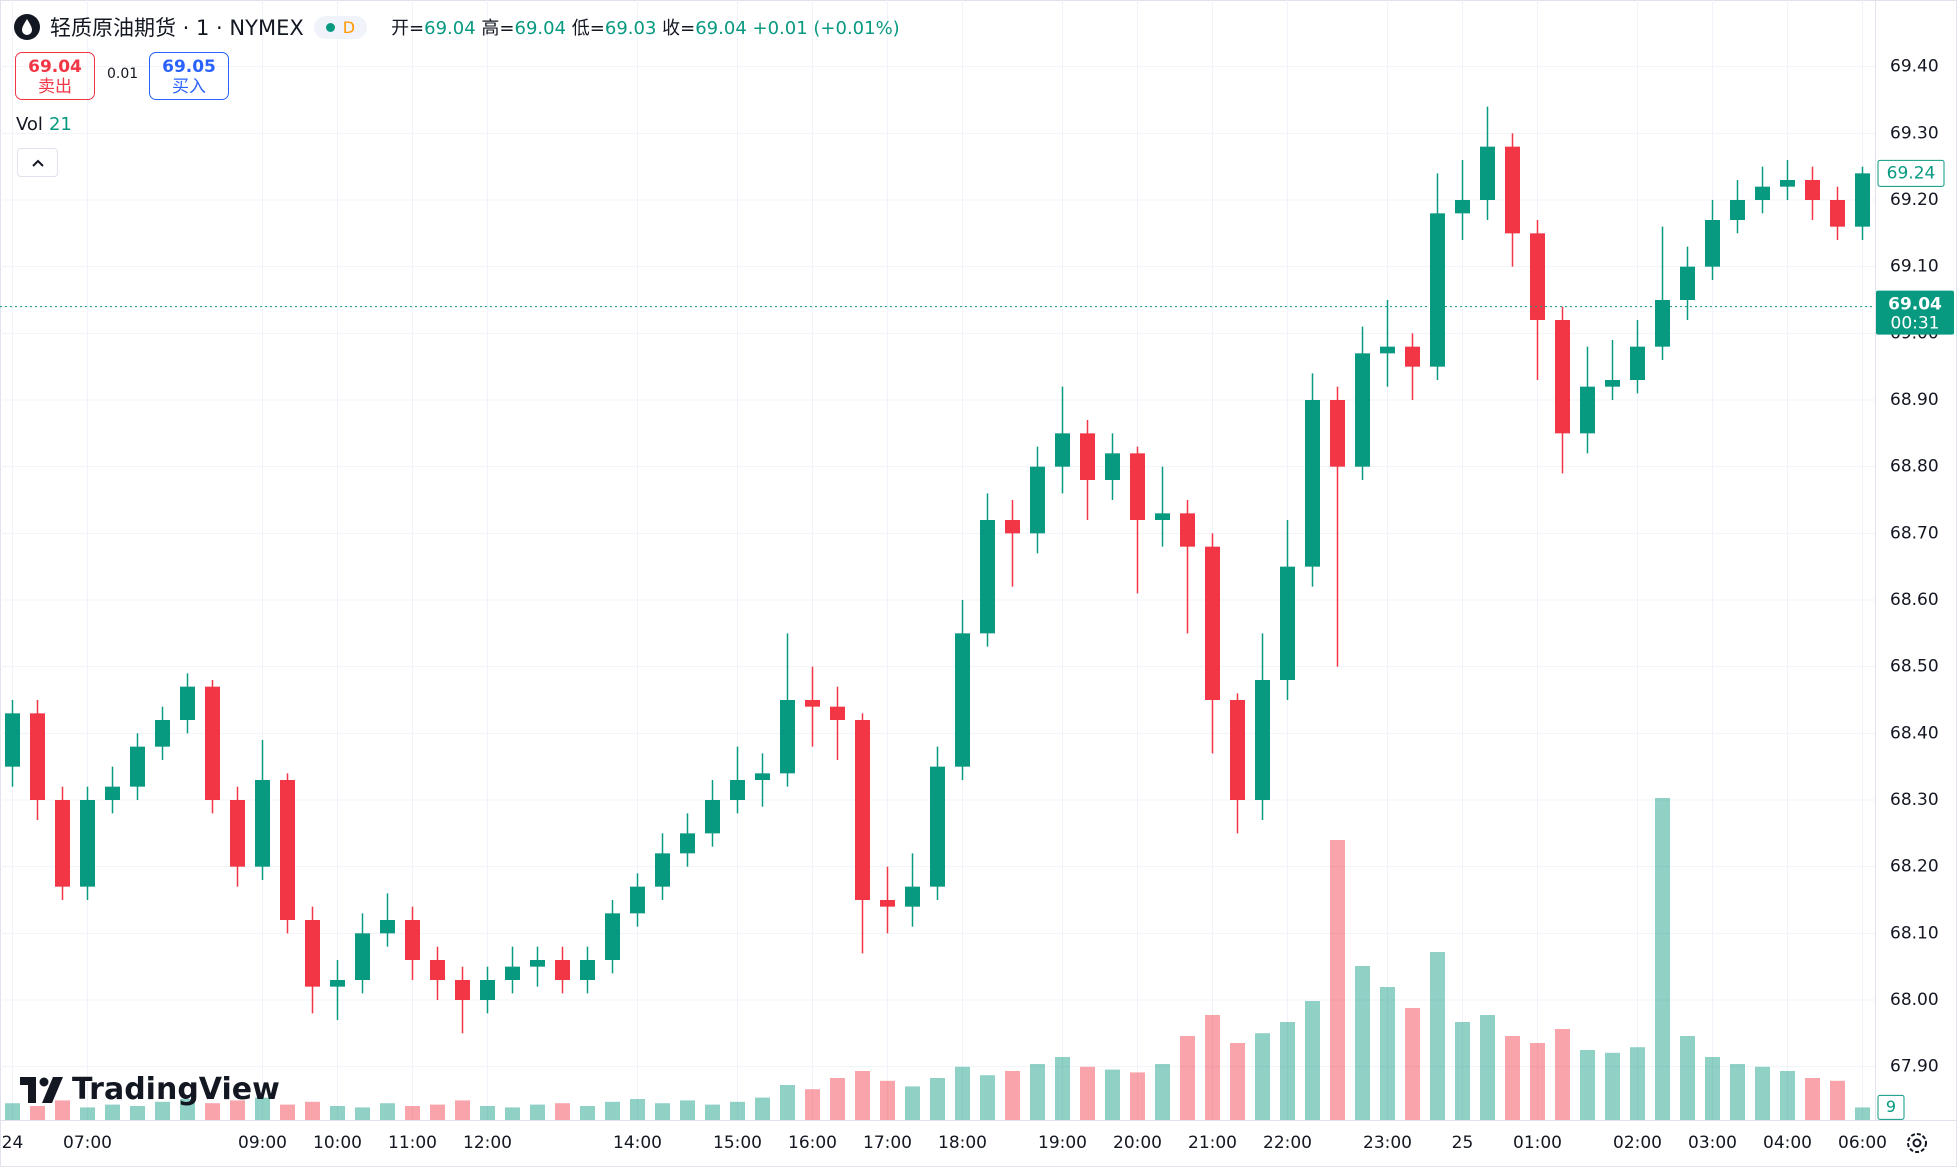  I want to click on x-tick-label: 25, so click(1463, 1143).